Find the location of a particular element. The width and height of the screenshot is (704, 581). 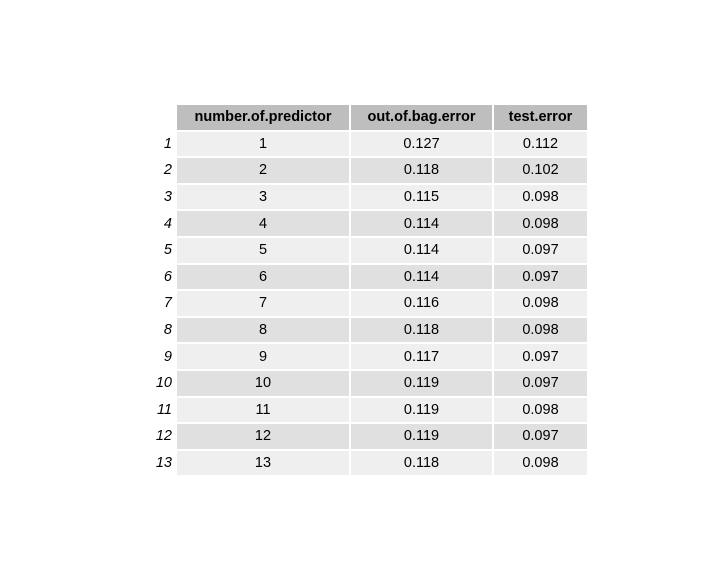

table-row: 13 13 0.118 0.098 is located at coordinates (369, 463).